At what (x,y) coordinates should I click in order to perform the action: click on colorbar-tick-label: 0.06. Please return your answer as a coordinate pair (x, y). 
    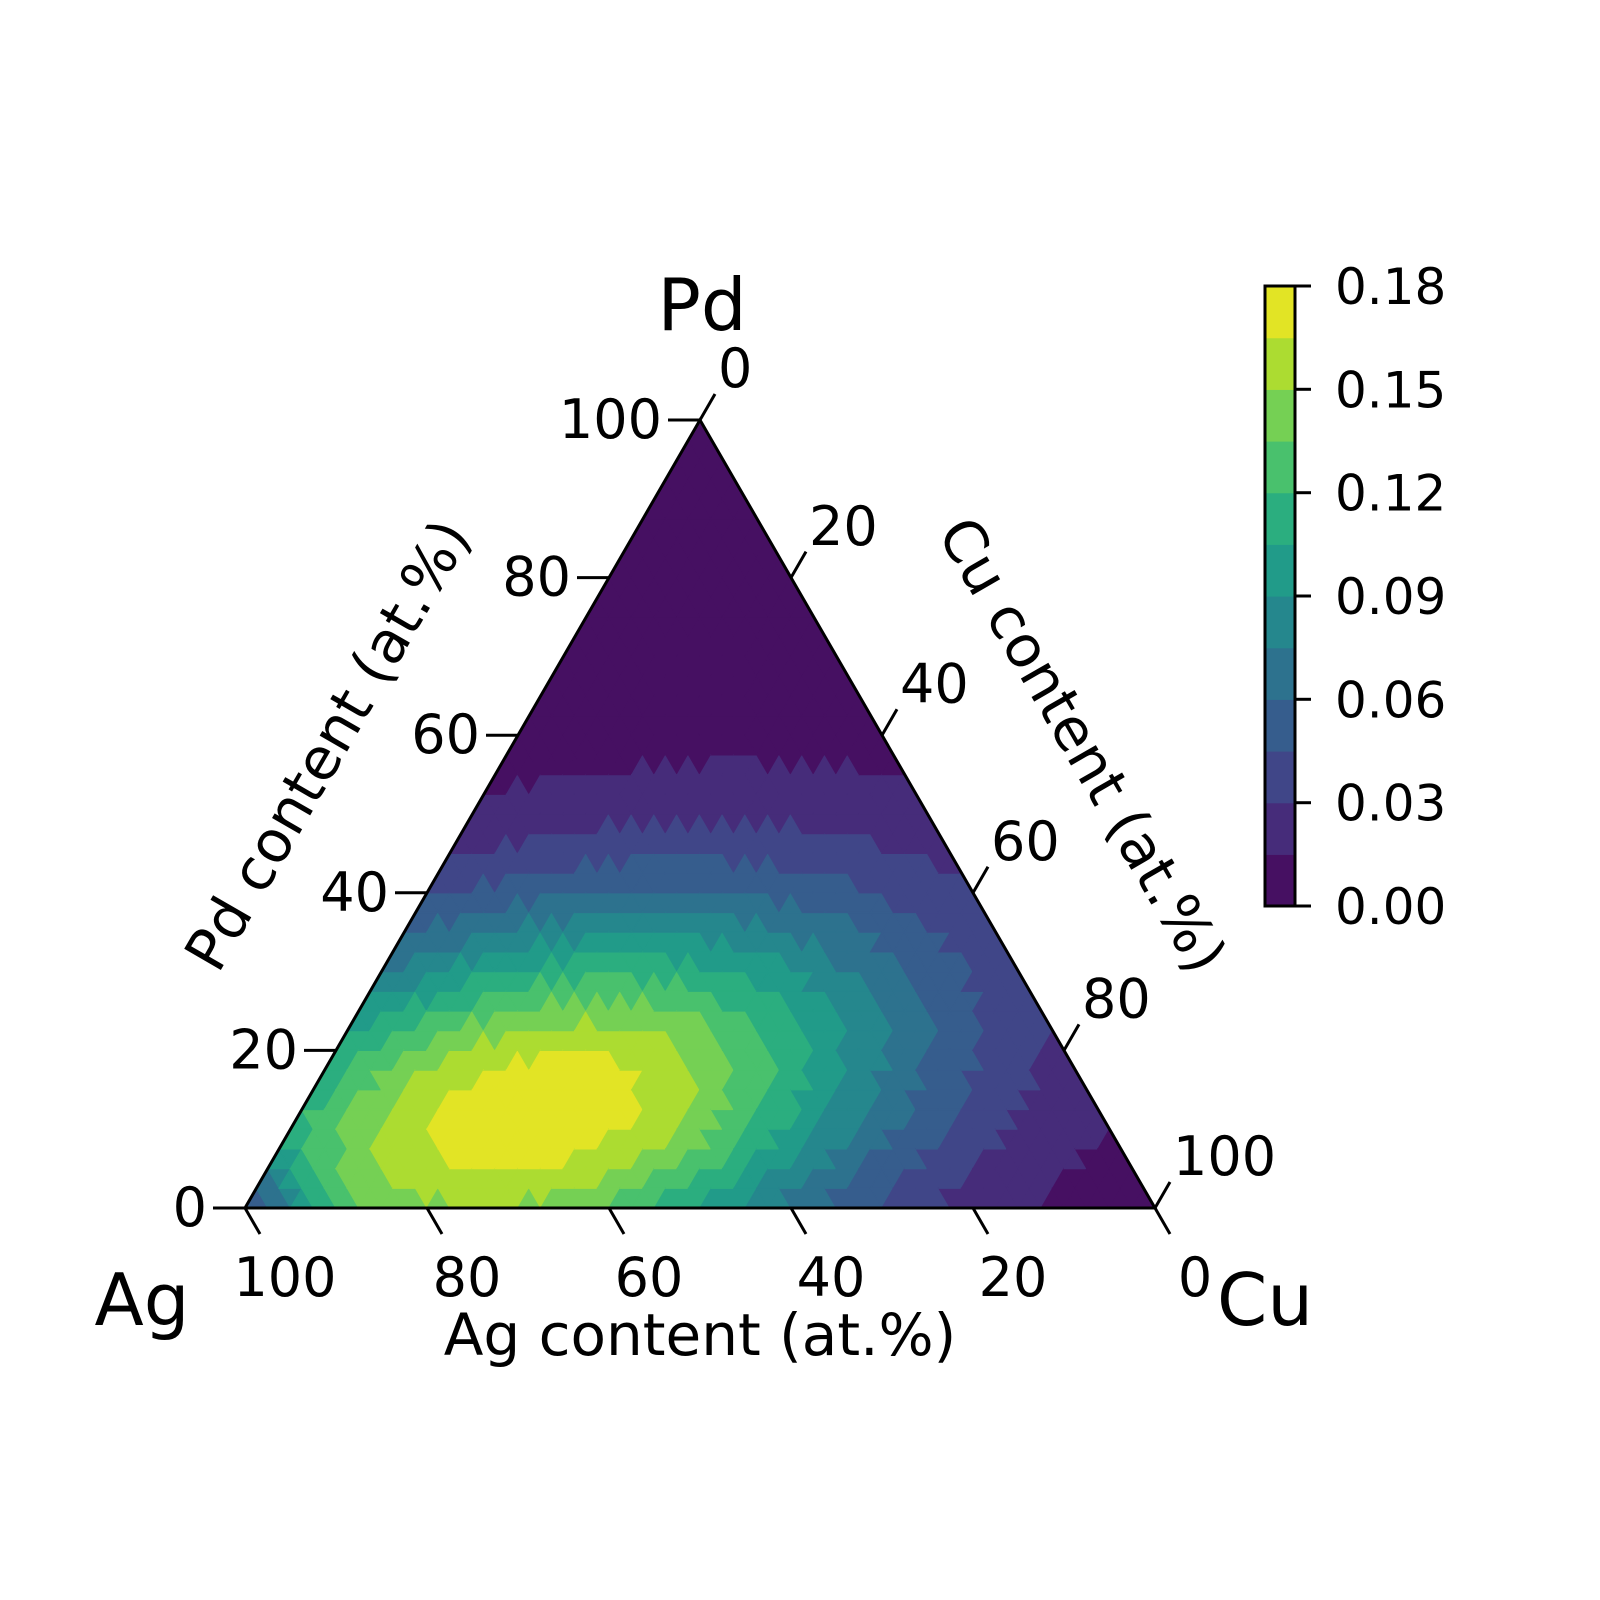
    Looking at the image, I should click on (1390, 700).